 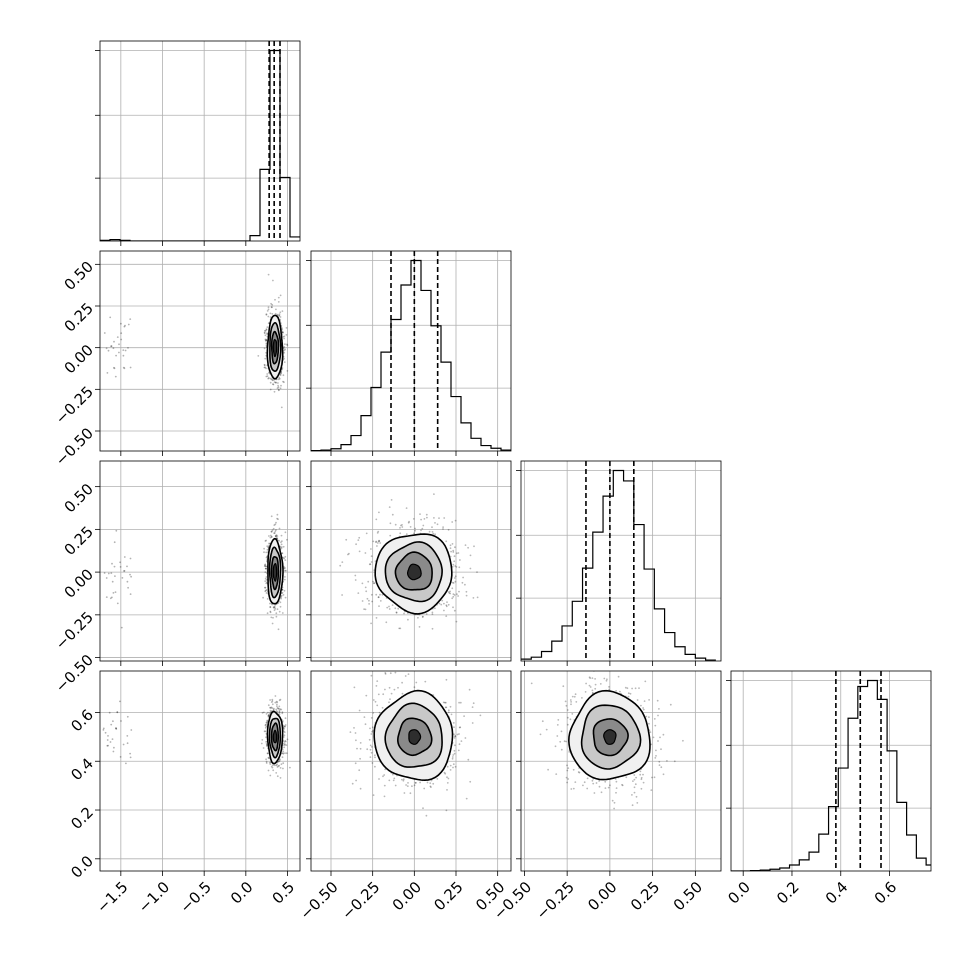 I want to click on x-tick-label: 0.50, so click(x=688, y=896).